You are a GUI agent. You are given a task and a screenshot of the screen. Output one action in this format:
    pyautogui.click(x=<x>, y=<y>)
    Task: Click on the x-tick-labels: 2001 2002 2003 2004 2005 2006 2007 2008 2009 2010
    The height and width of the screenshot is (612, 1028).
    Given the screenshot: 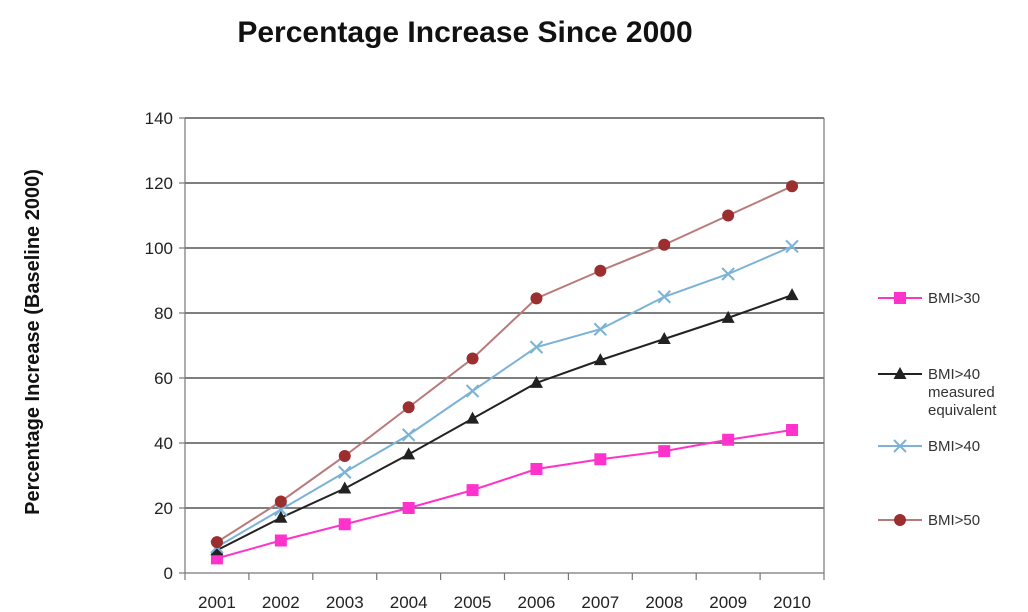 What is the action you would take?
    pyautogui.click(x=504, y=602)
    